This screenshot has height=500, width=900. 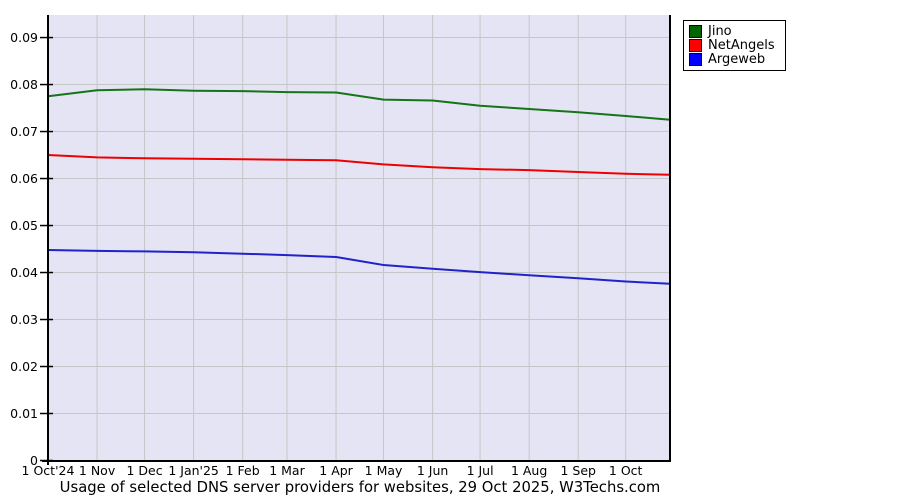 What do you see at coordinates (34, 460) in the screenshot?
I see `y-tick-label: 0` at bounding box center [34, 460].